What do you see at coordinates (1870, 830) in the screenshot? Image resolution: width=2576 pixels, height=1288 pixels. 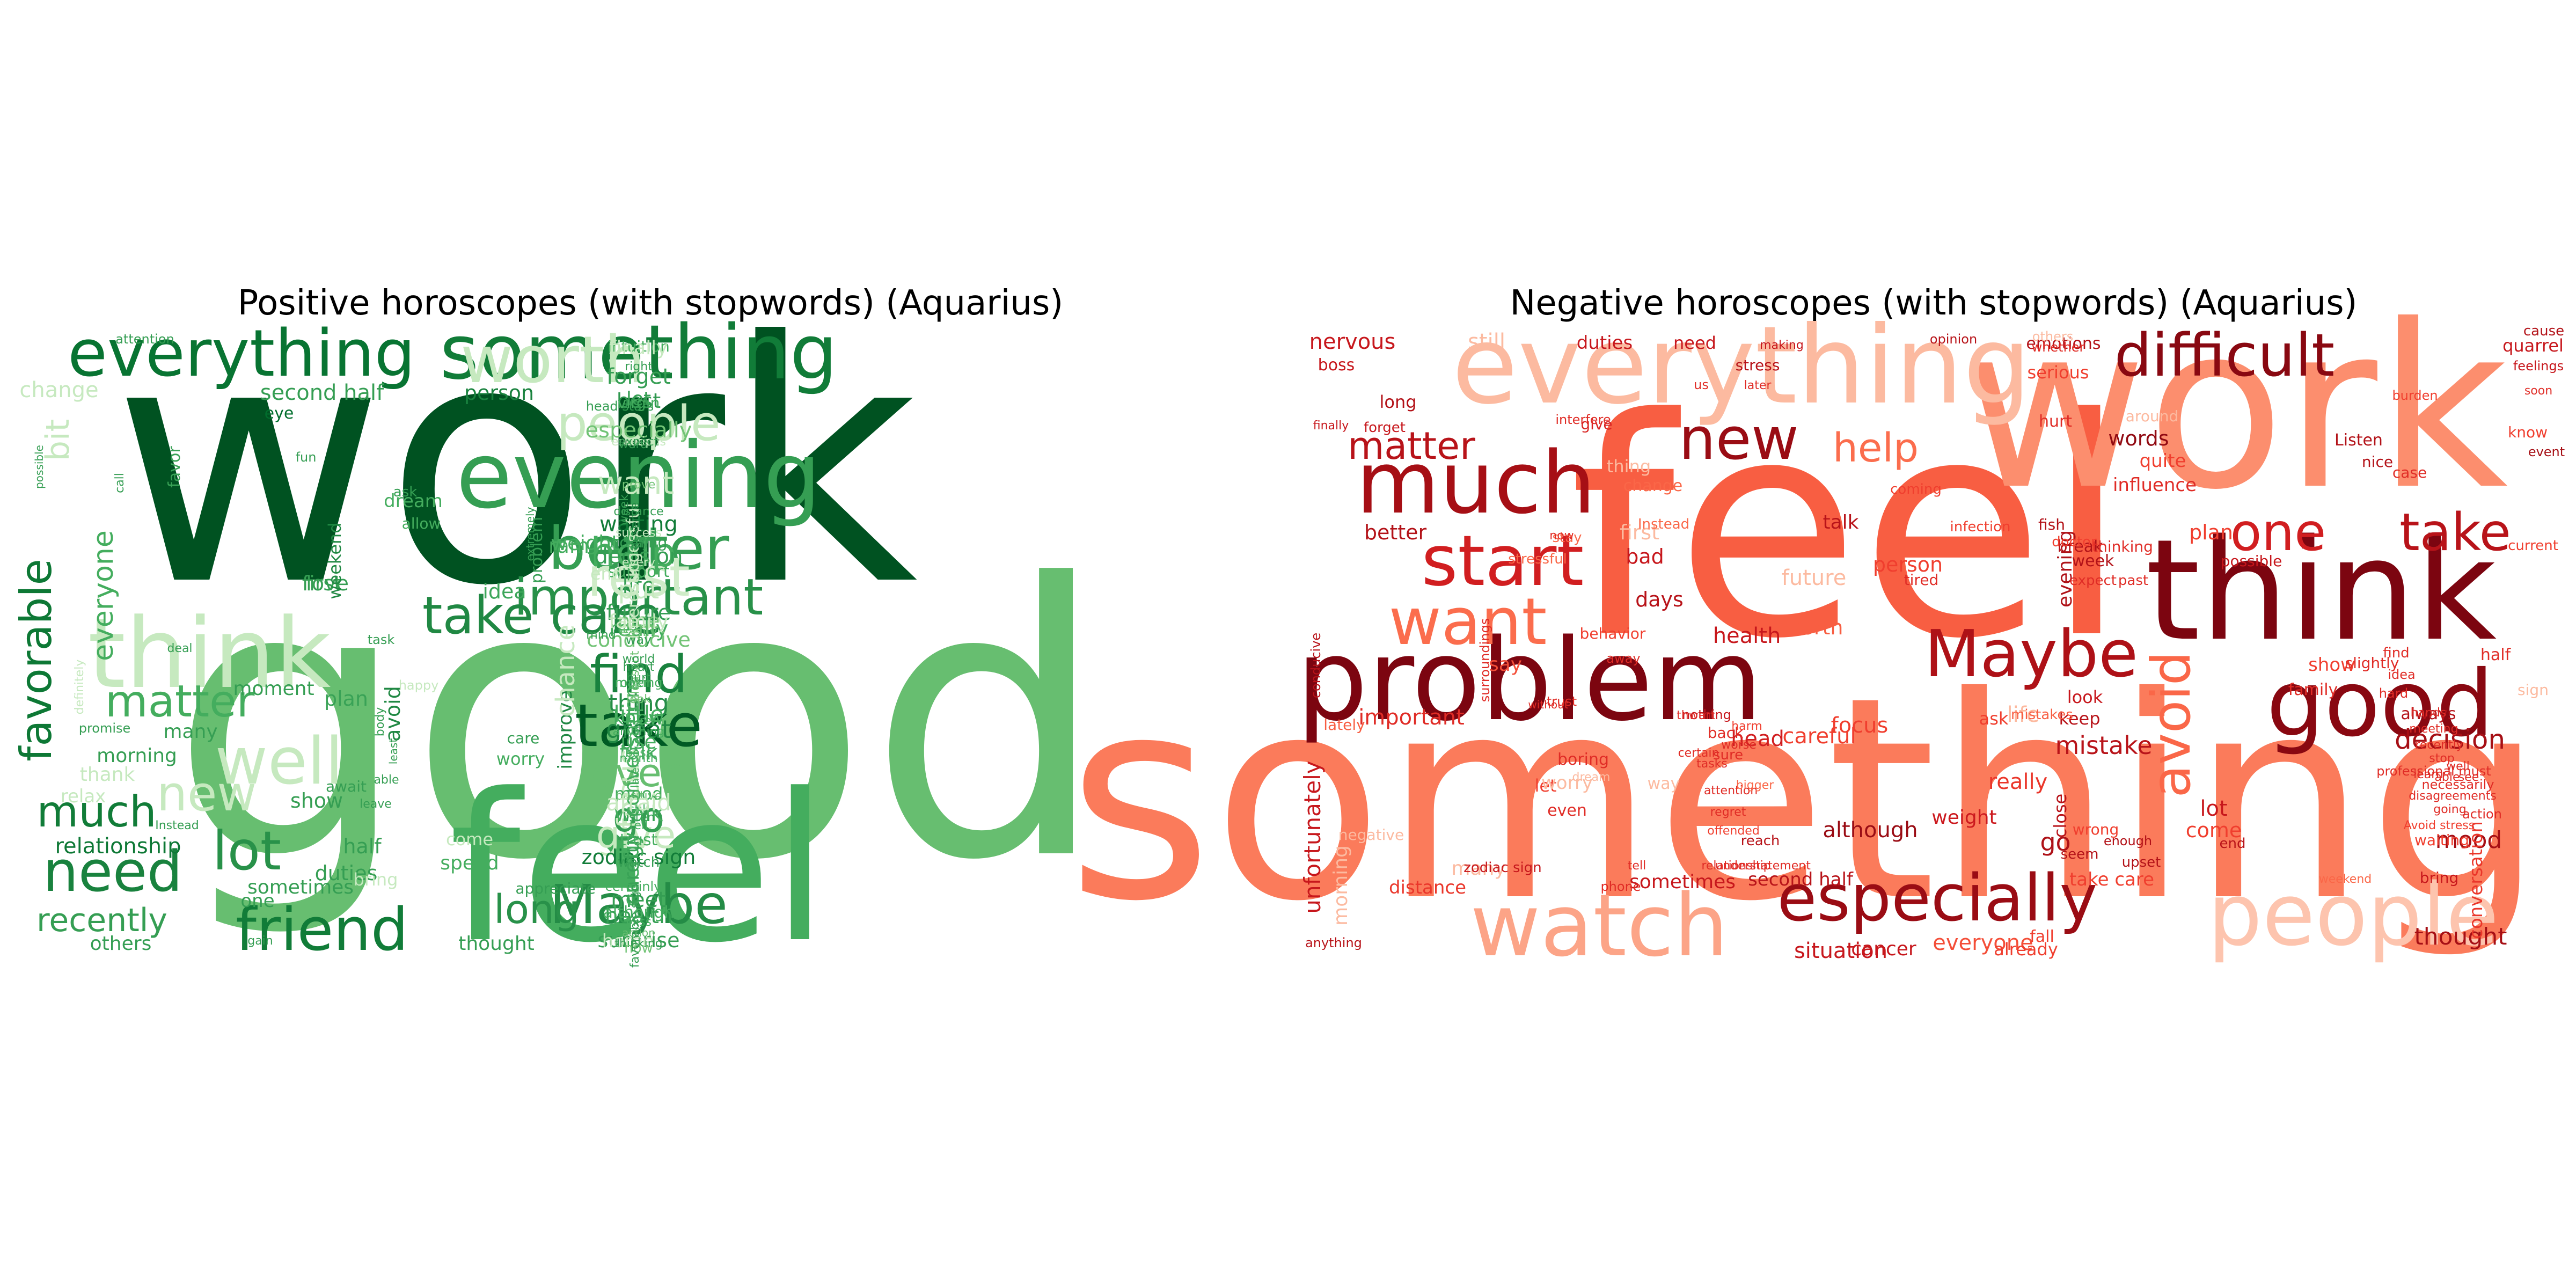 I see `word-although: although` at bounding box center [1870, 830].